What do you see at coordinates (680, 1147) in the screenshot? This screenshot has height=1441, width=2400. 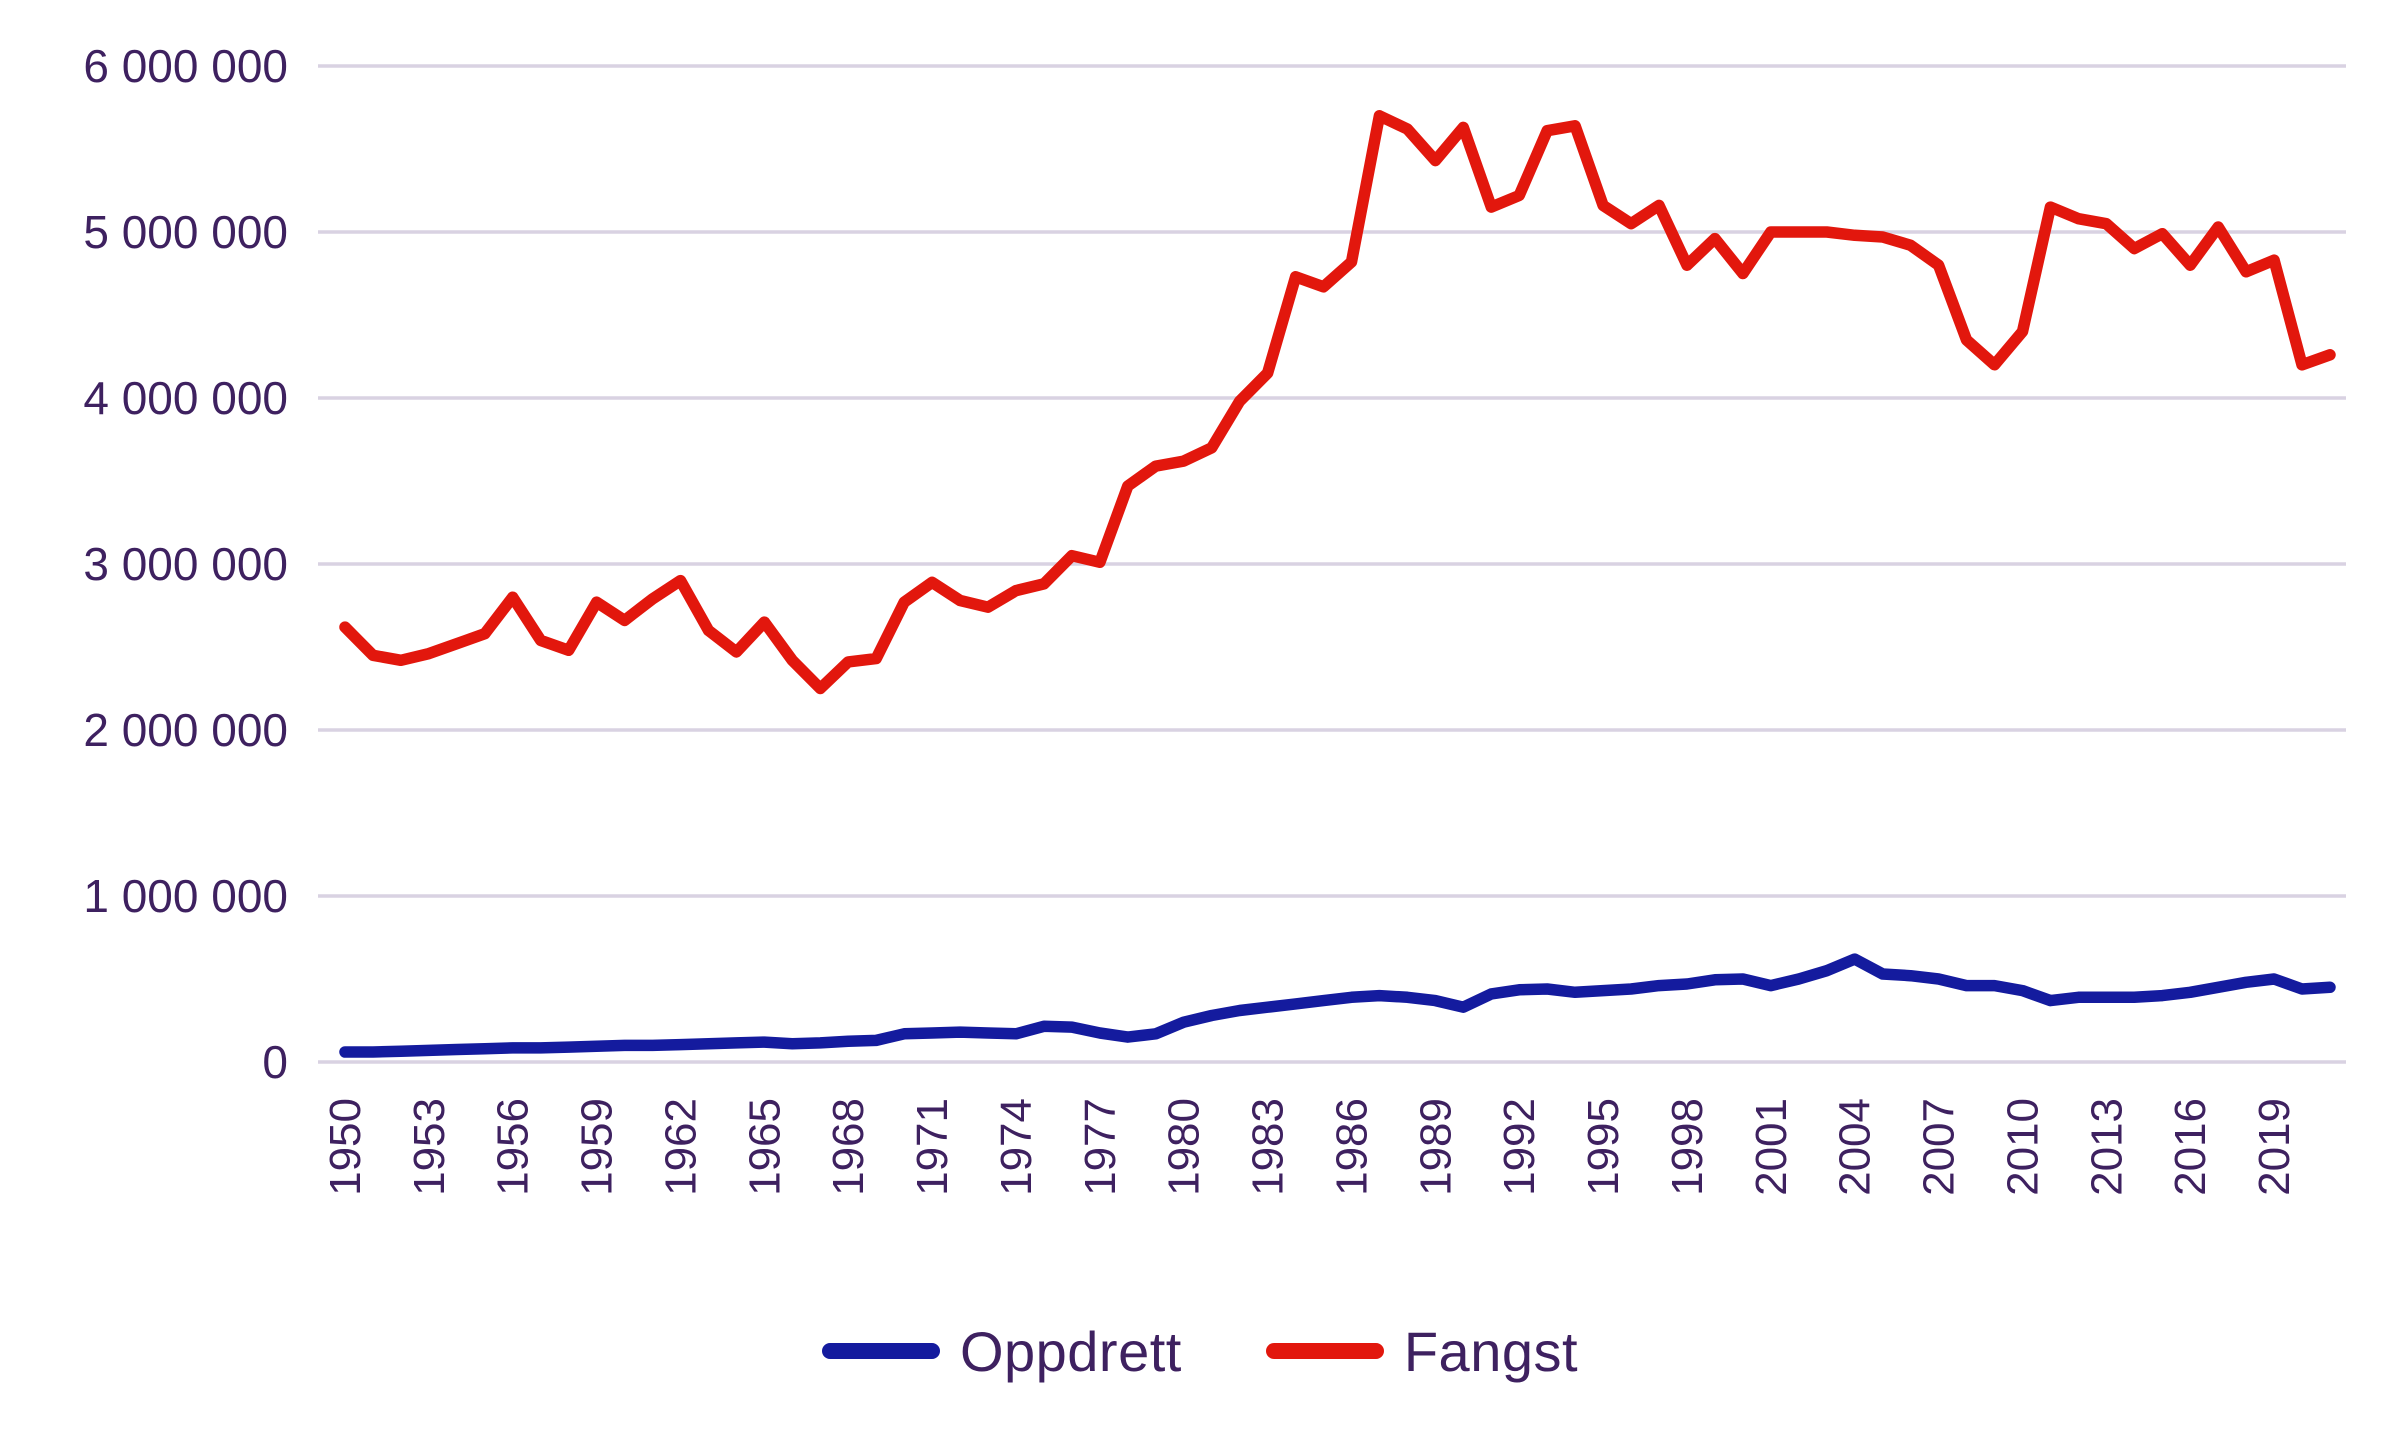 I see `x-tick-label: 1962` at bounding box center [680, 1147].